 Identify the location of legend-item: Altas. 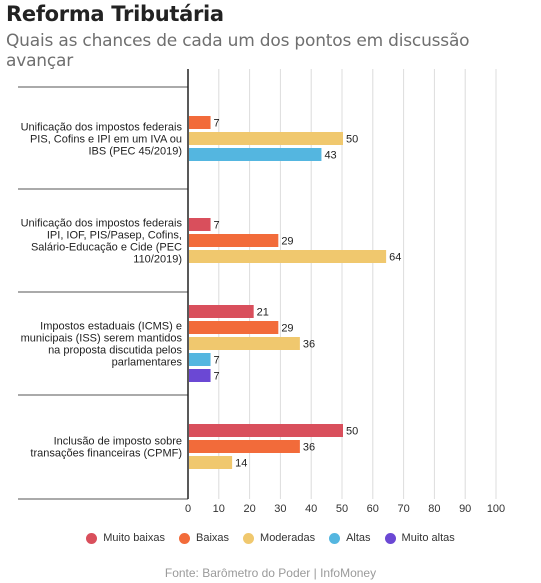
(350, 538).